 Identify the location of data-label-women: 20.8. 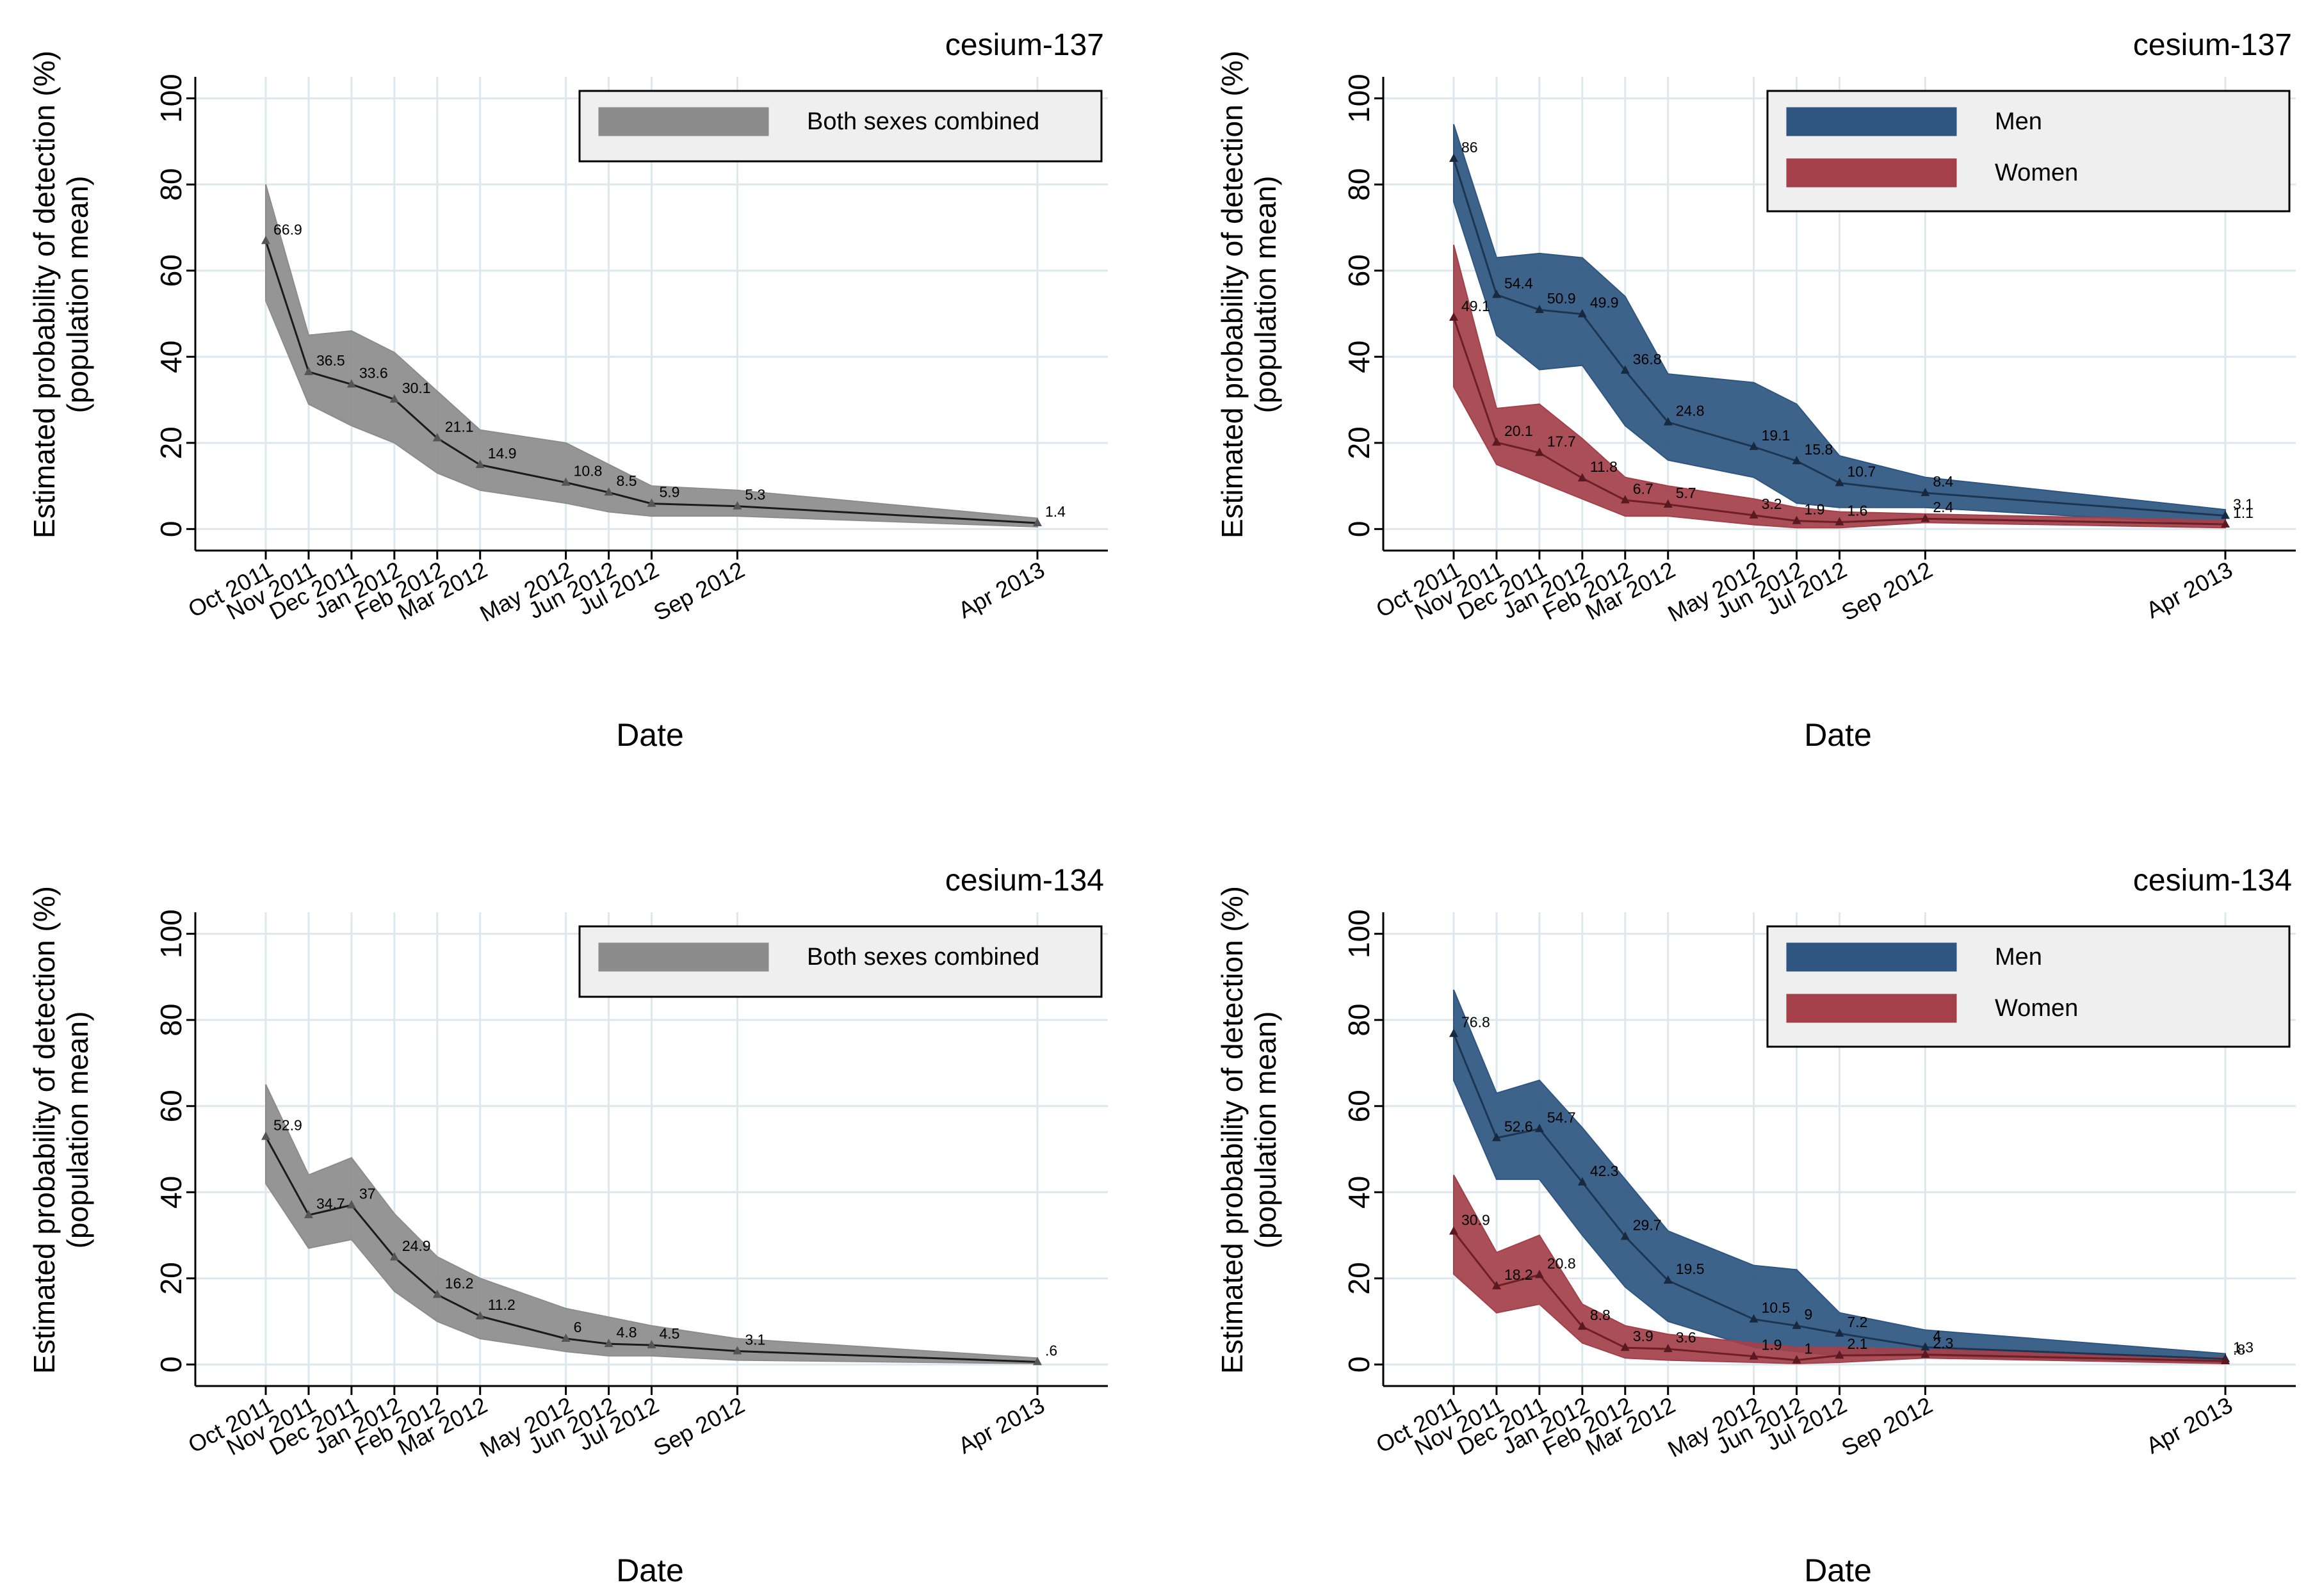
(1561, 1263).